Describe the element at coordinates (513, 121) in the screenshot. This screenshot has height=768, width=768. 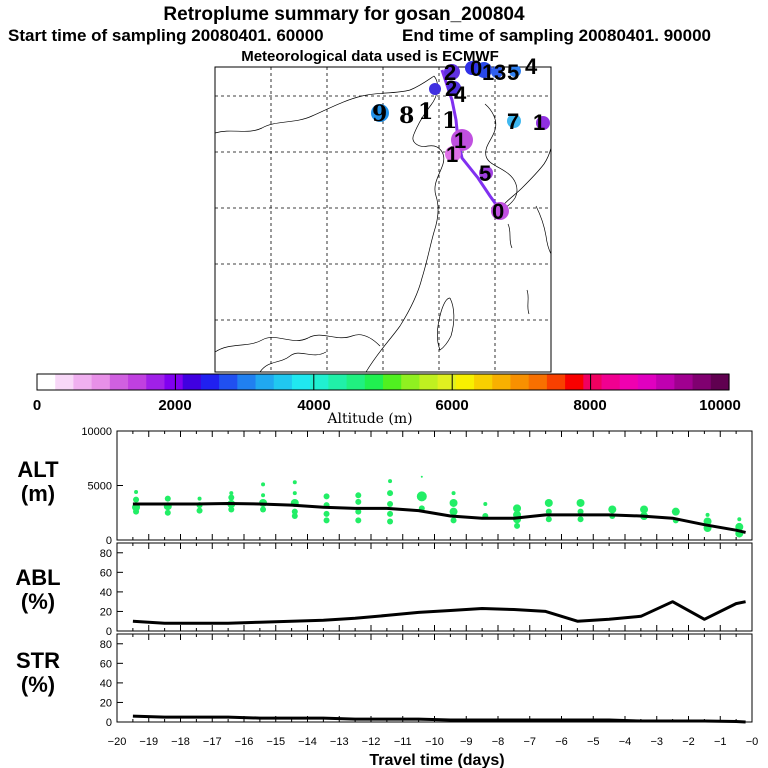
I see `plume-label: 7` at that location.